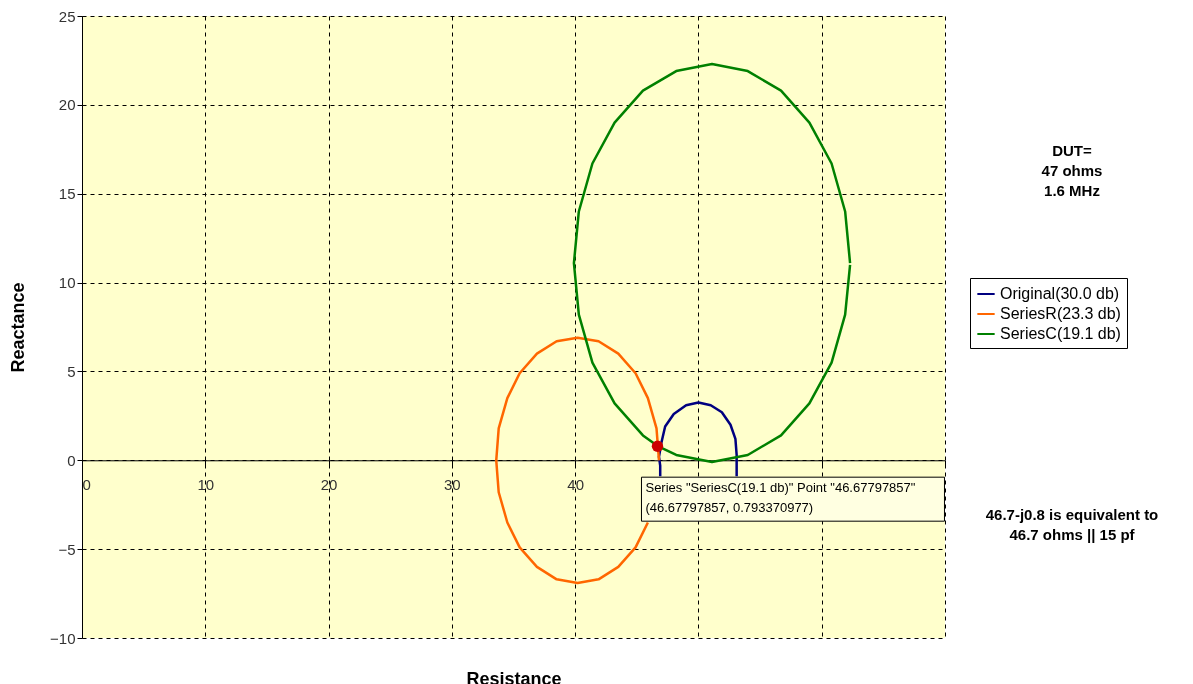 Image resolution: width=1193 pixels, height=684 pixels. Describe the element at coordinates (452, 484) in the screenshot. I see `x-tick-label: 30` at that location.